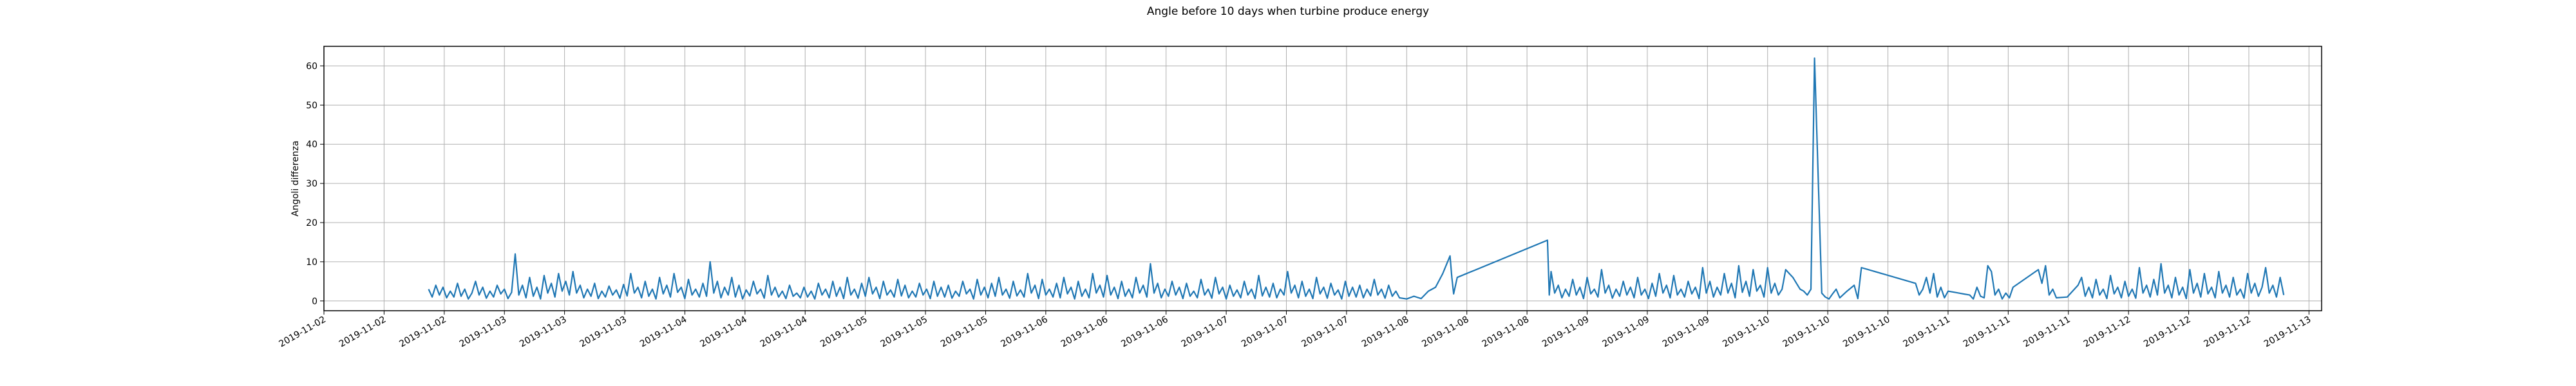  Describe the element at coordinates (314, 302) in the screenshot. I see `y-tick-label: 0` at that location.